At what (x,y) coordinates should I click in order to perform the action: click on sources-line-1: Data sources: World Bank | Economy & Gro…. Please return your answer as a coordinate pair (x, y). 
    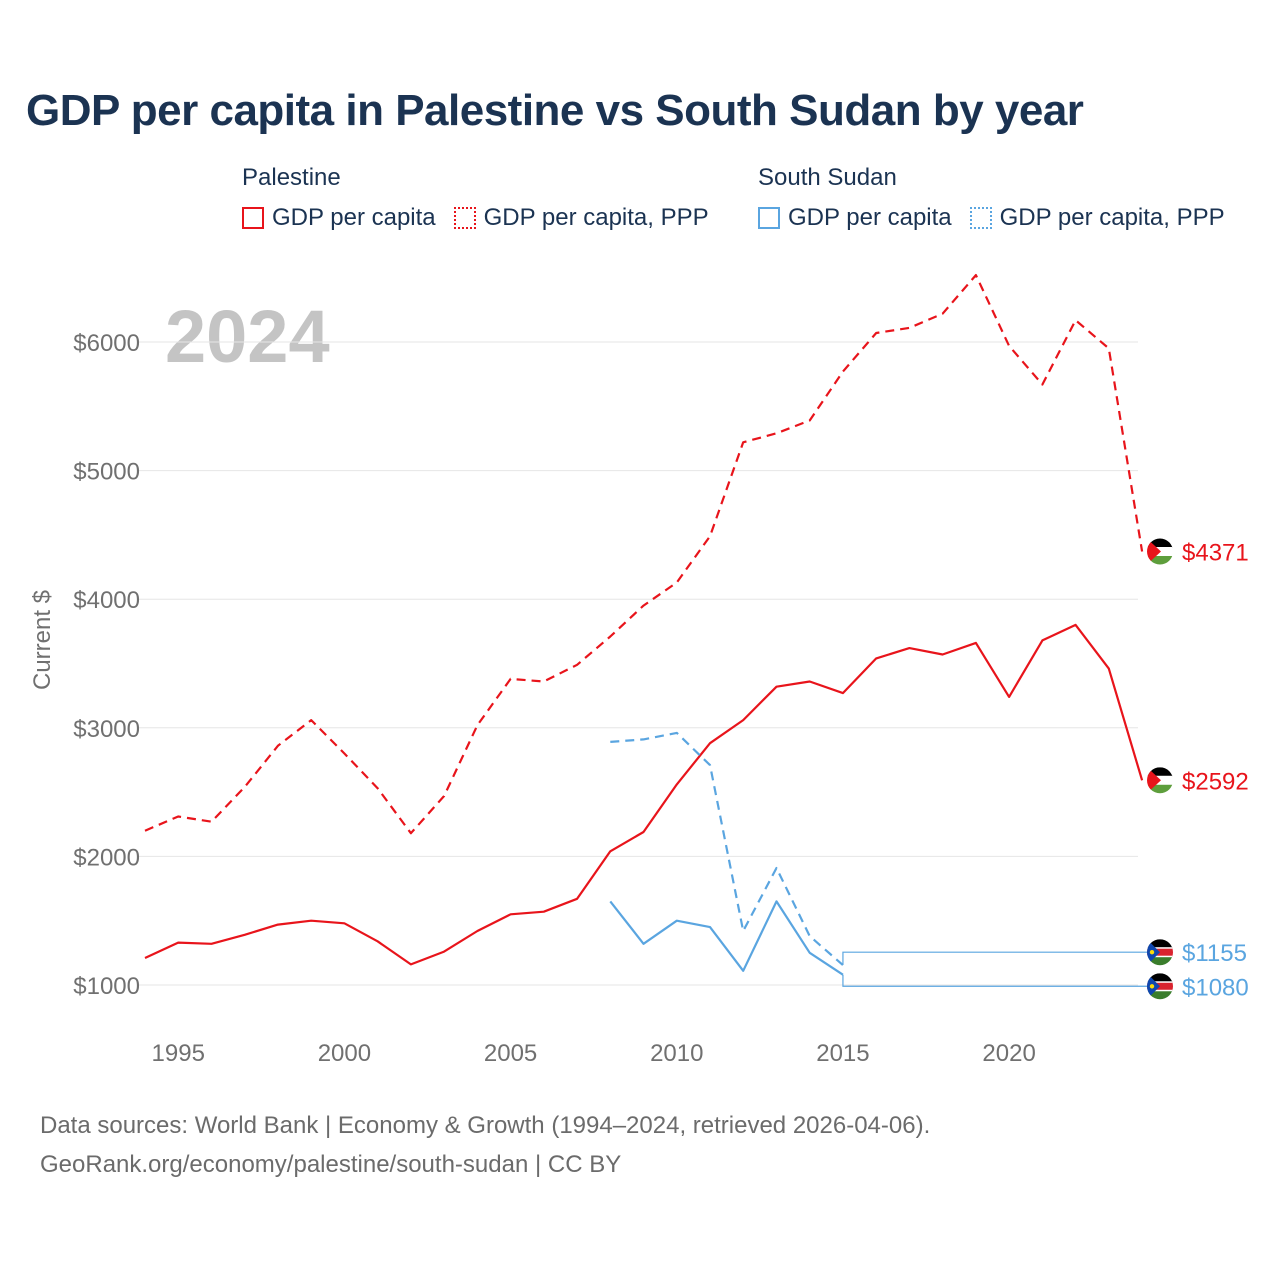
    Looking at the image, I should click on (485, 1125).